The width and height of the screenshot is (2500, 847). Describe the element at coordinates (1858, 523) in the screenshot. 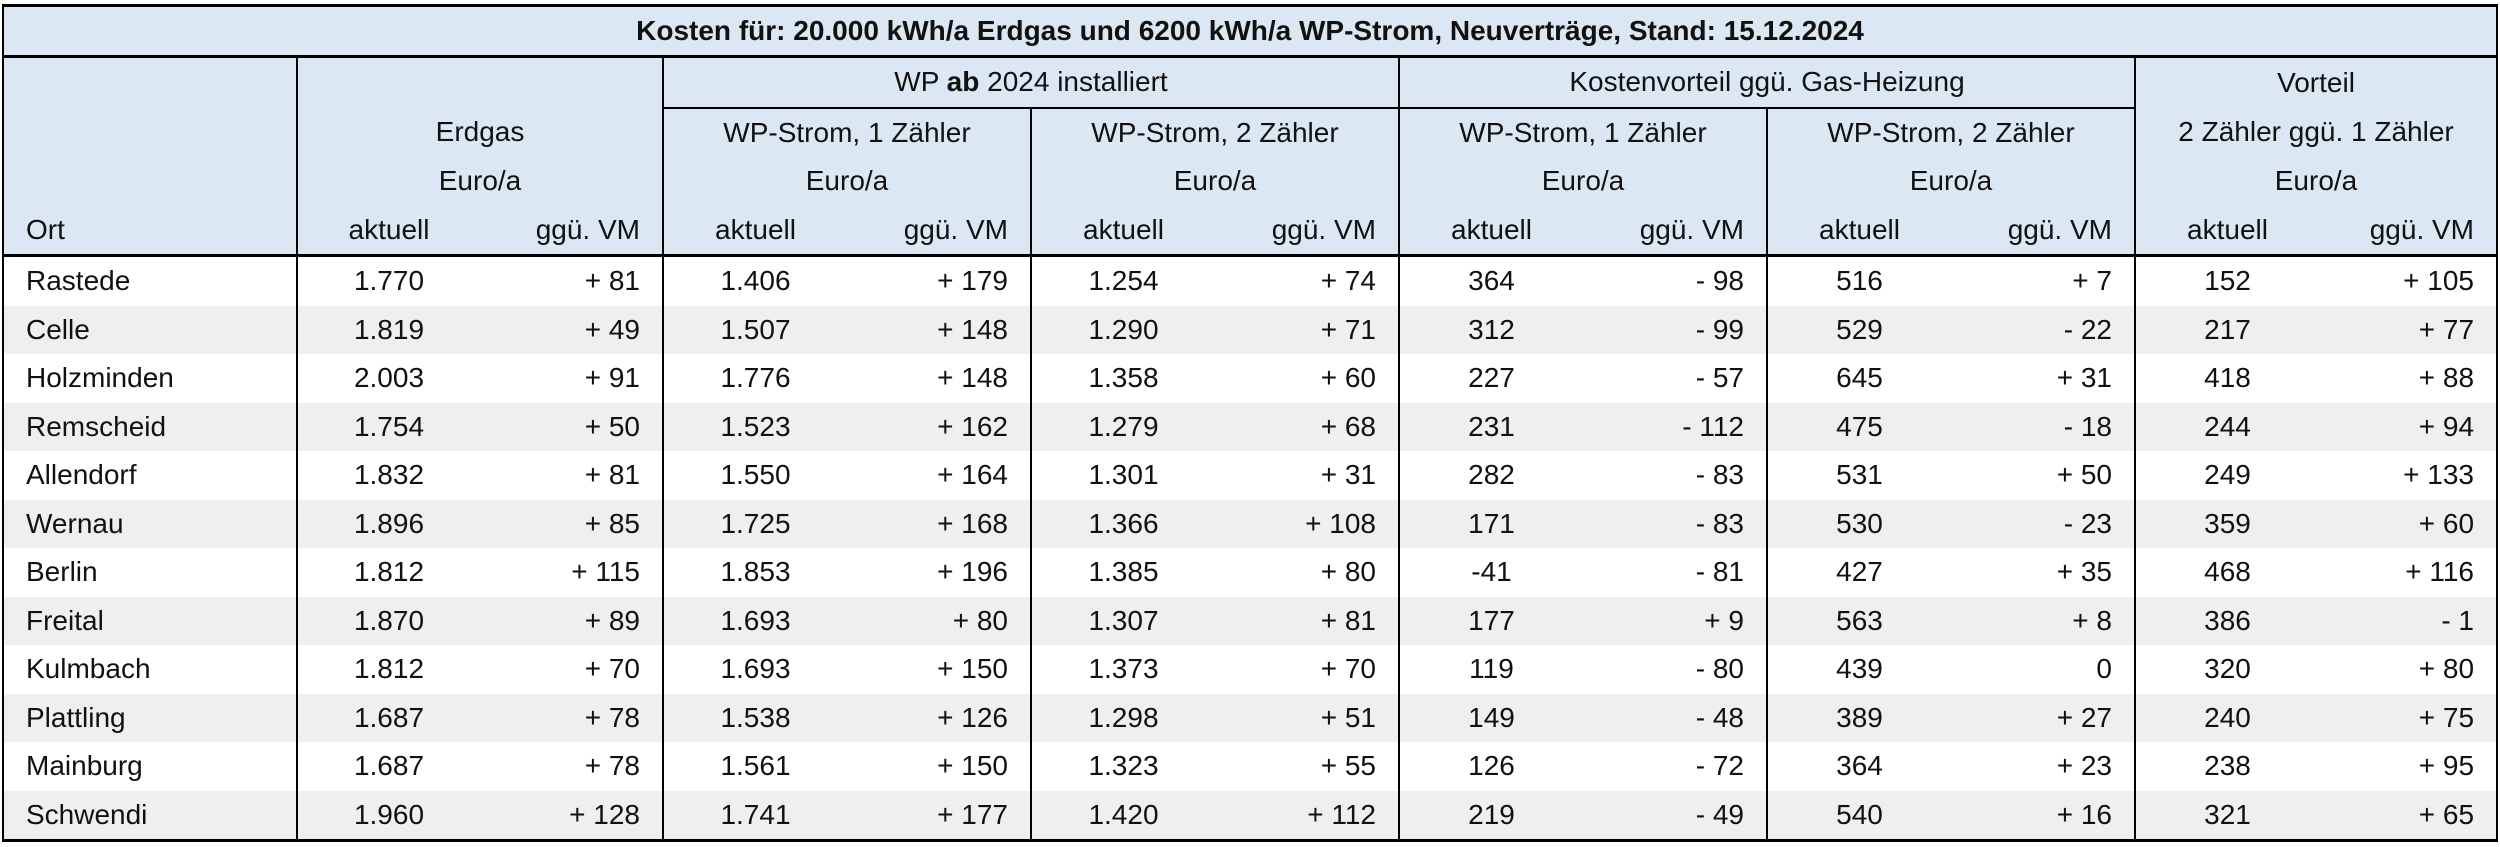

I see `cell-aktuell: 530` at that location.